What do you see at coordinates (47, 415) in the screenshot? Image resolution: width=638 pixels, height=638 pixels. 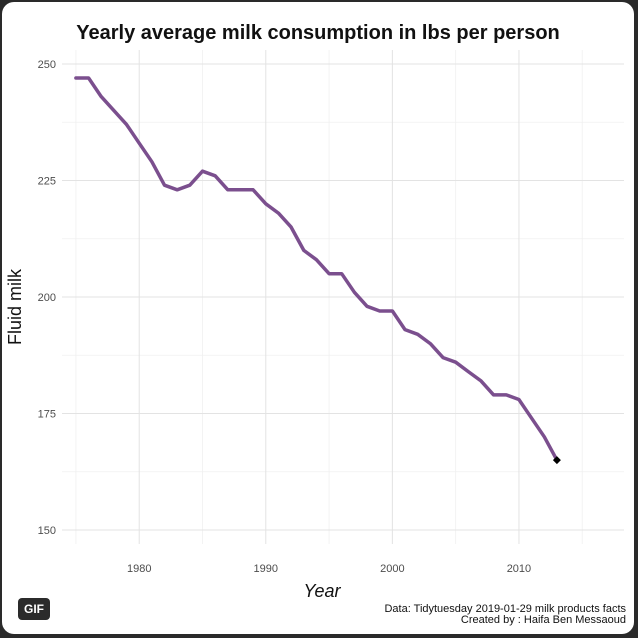 I see `y-tick-label: 175` at bounding box center [47, 415].